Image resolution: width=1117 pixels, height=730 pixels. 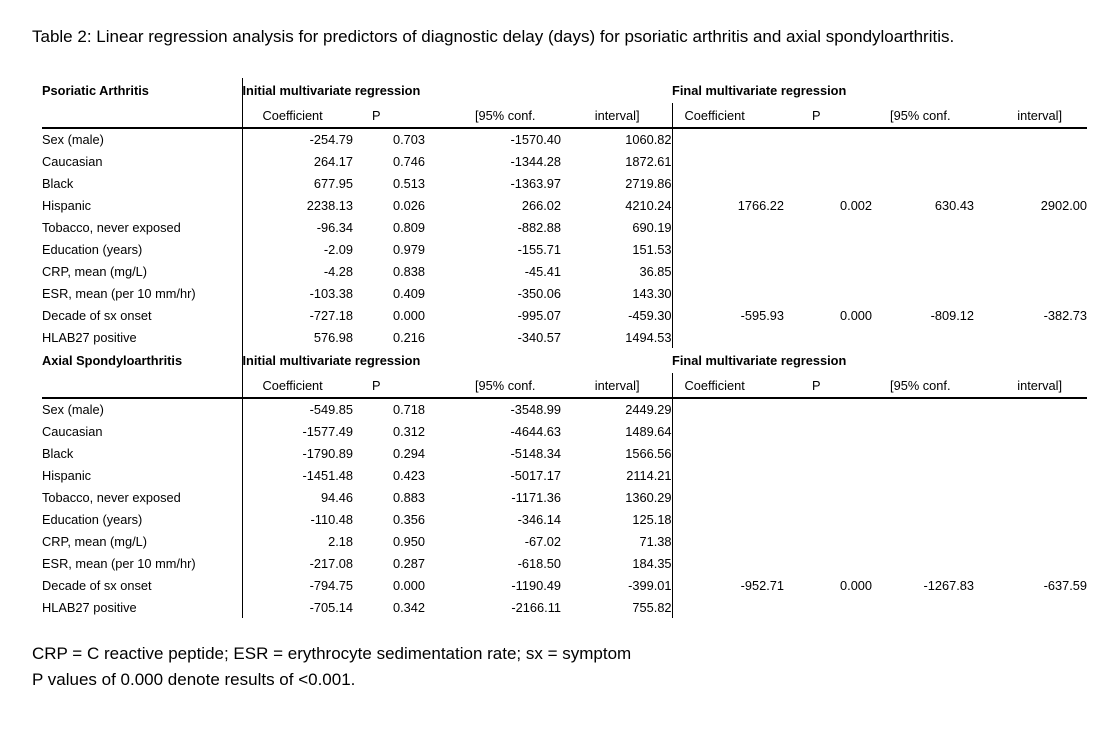 I want to click on cell-initial-2: -1344.28, so click(x=535, y=161).